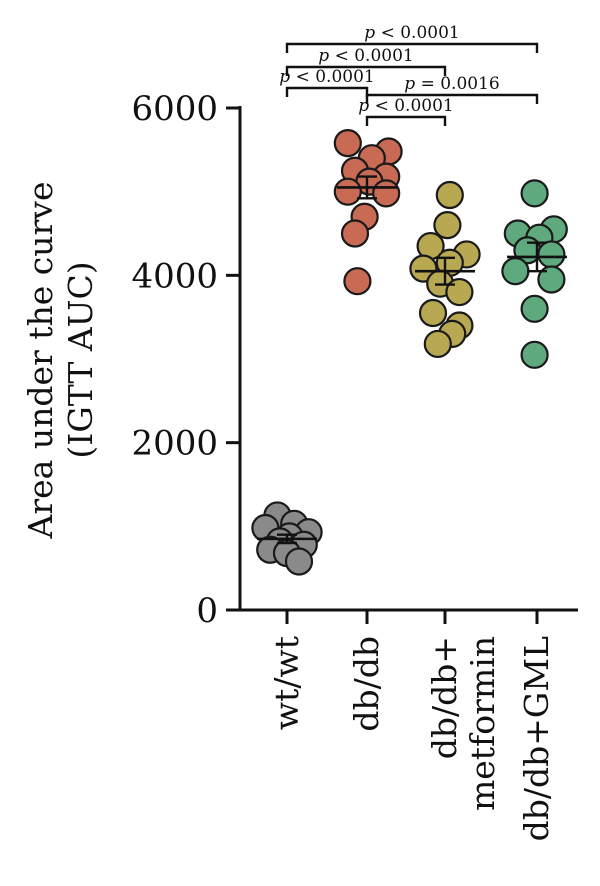 The width and height of the screenshot is (600, 886). What do you see at coordinates (174, 276) in the screenshot?
I see `y-tick-label: 4000` at bounding box center [174, 276].